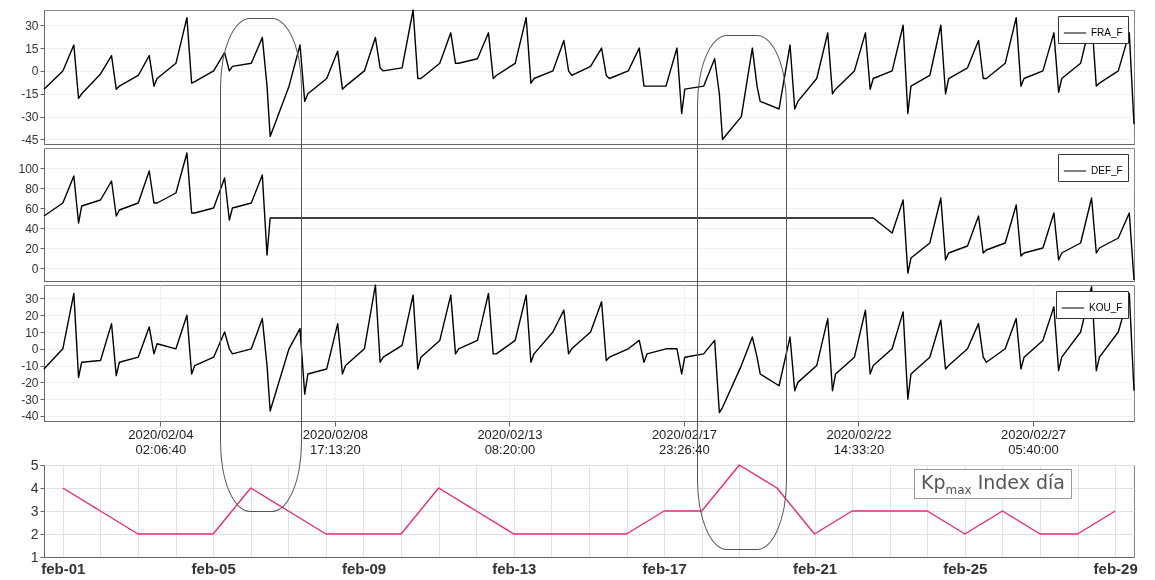 This screenshot has height=580, width=1155. Describe the element at coordinates (161, 441) in the screenshot. I see `x-tick-label: 2020/02/04 02:06:40` at that location.